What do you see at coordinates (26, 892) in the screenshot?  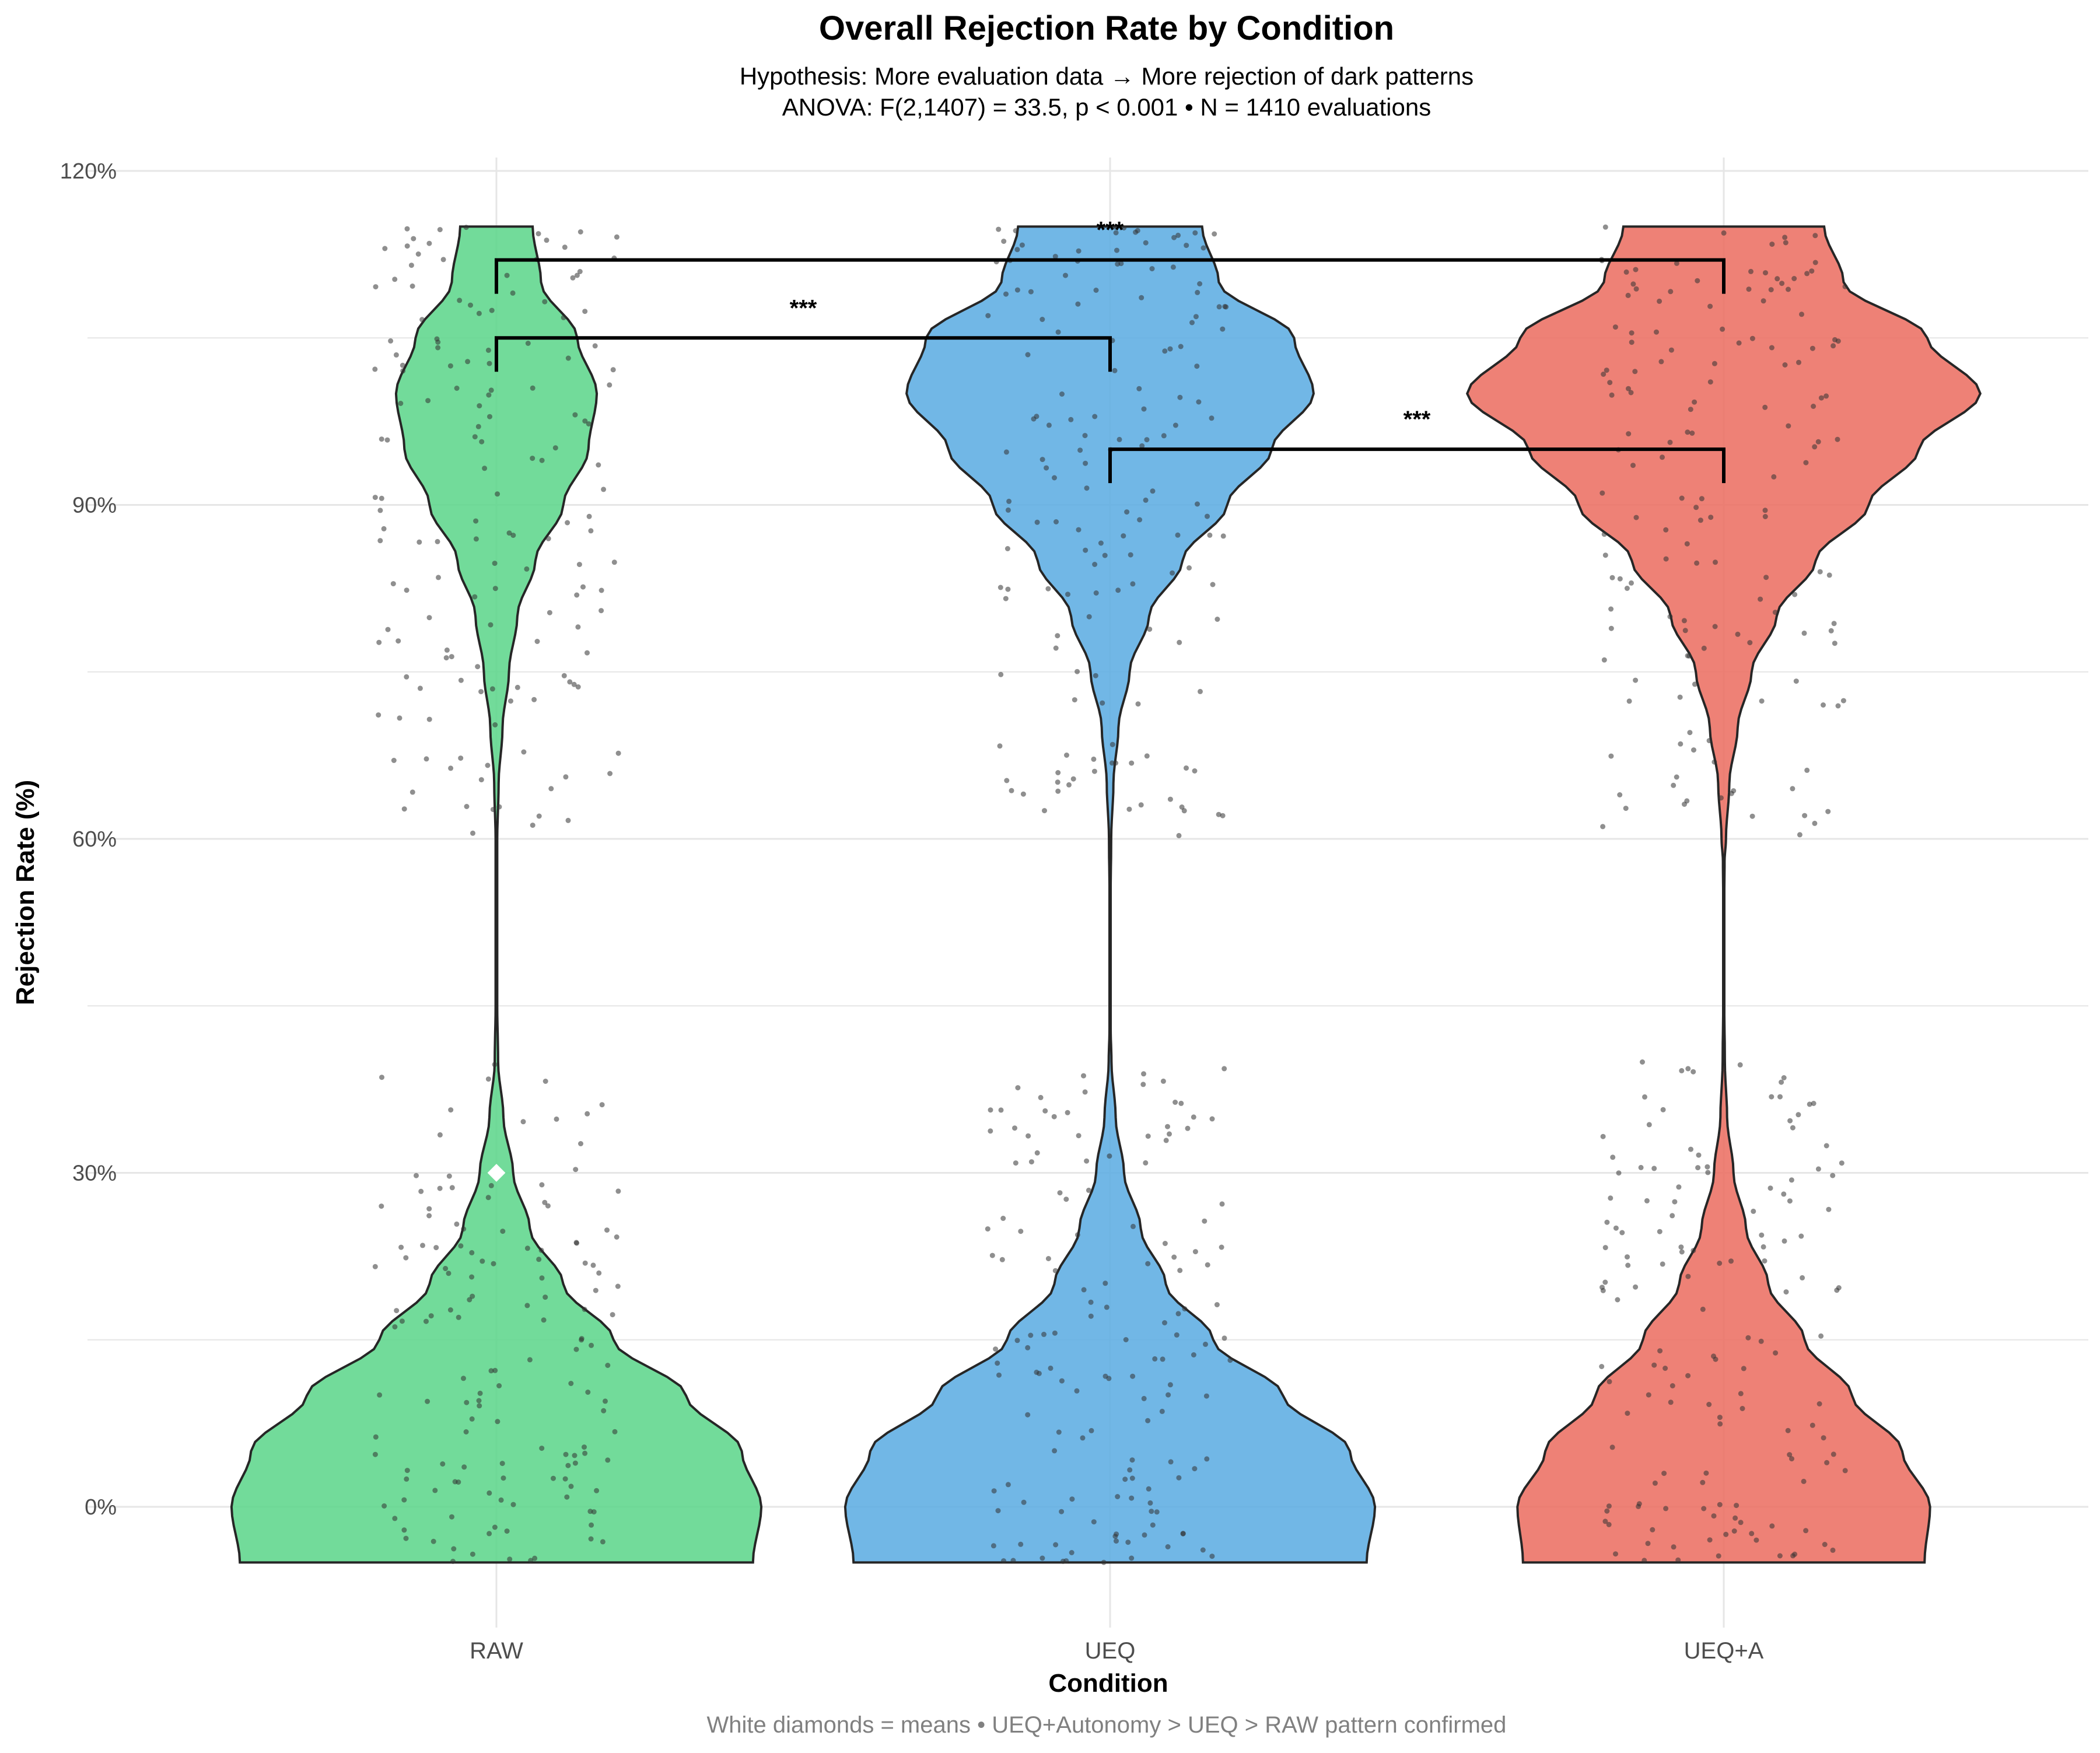 I see `y-axis-title: Rejection Rate (%)` at bounding box center [26, 892].